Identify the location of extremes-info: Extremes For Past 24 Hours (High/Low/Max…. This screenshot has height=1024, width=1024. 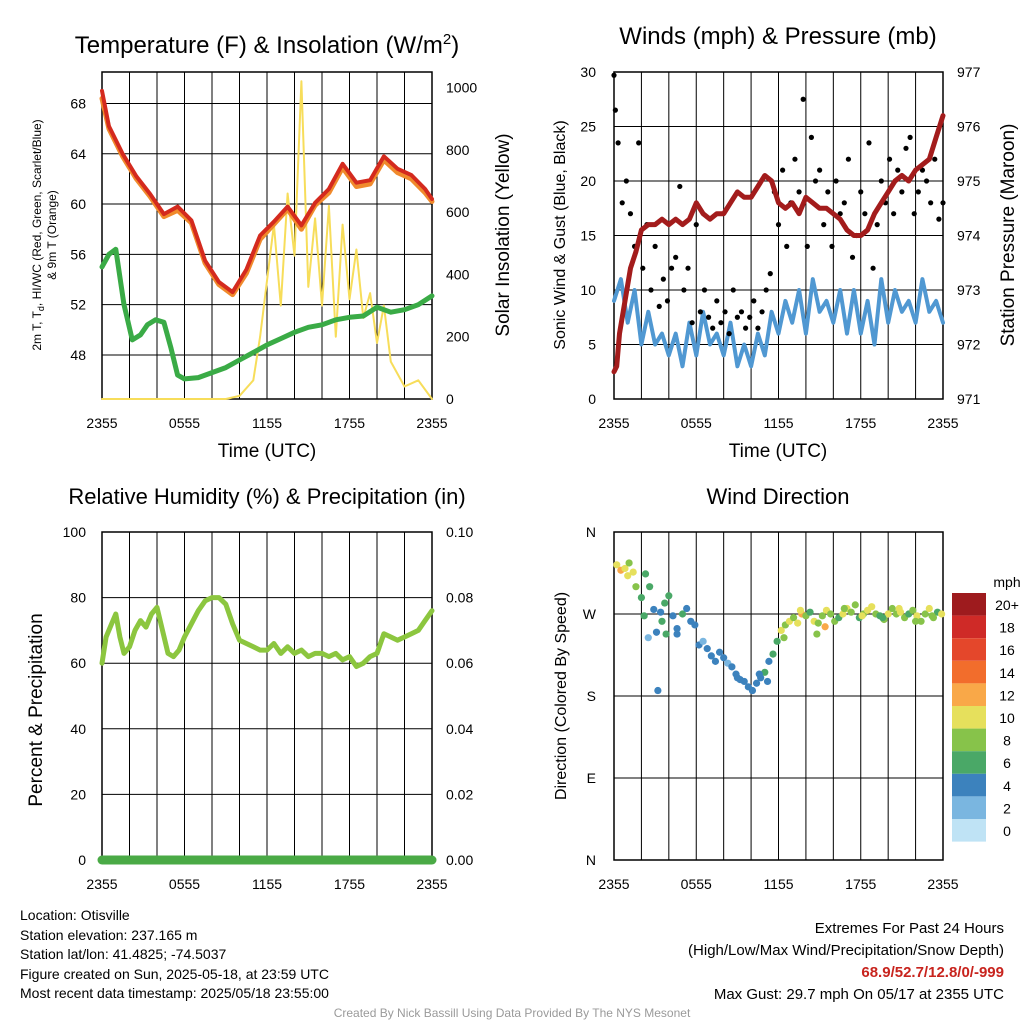
(846, 962).